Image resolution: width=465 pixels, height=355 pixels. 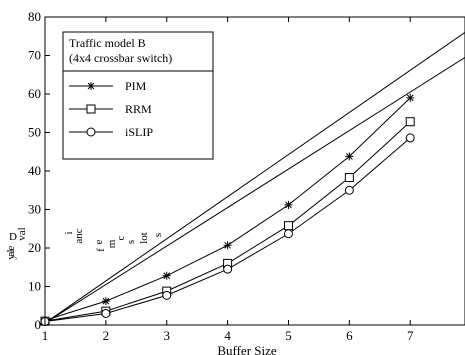 I want to click on legend-label-pim: PIM, so click(x=136, y=86).